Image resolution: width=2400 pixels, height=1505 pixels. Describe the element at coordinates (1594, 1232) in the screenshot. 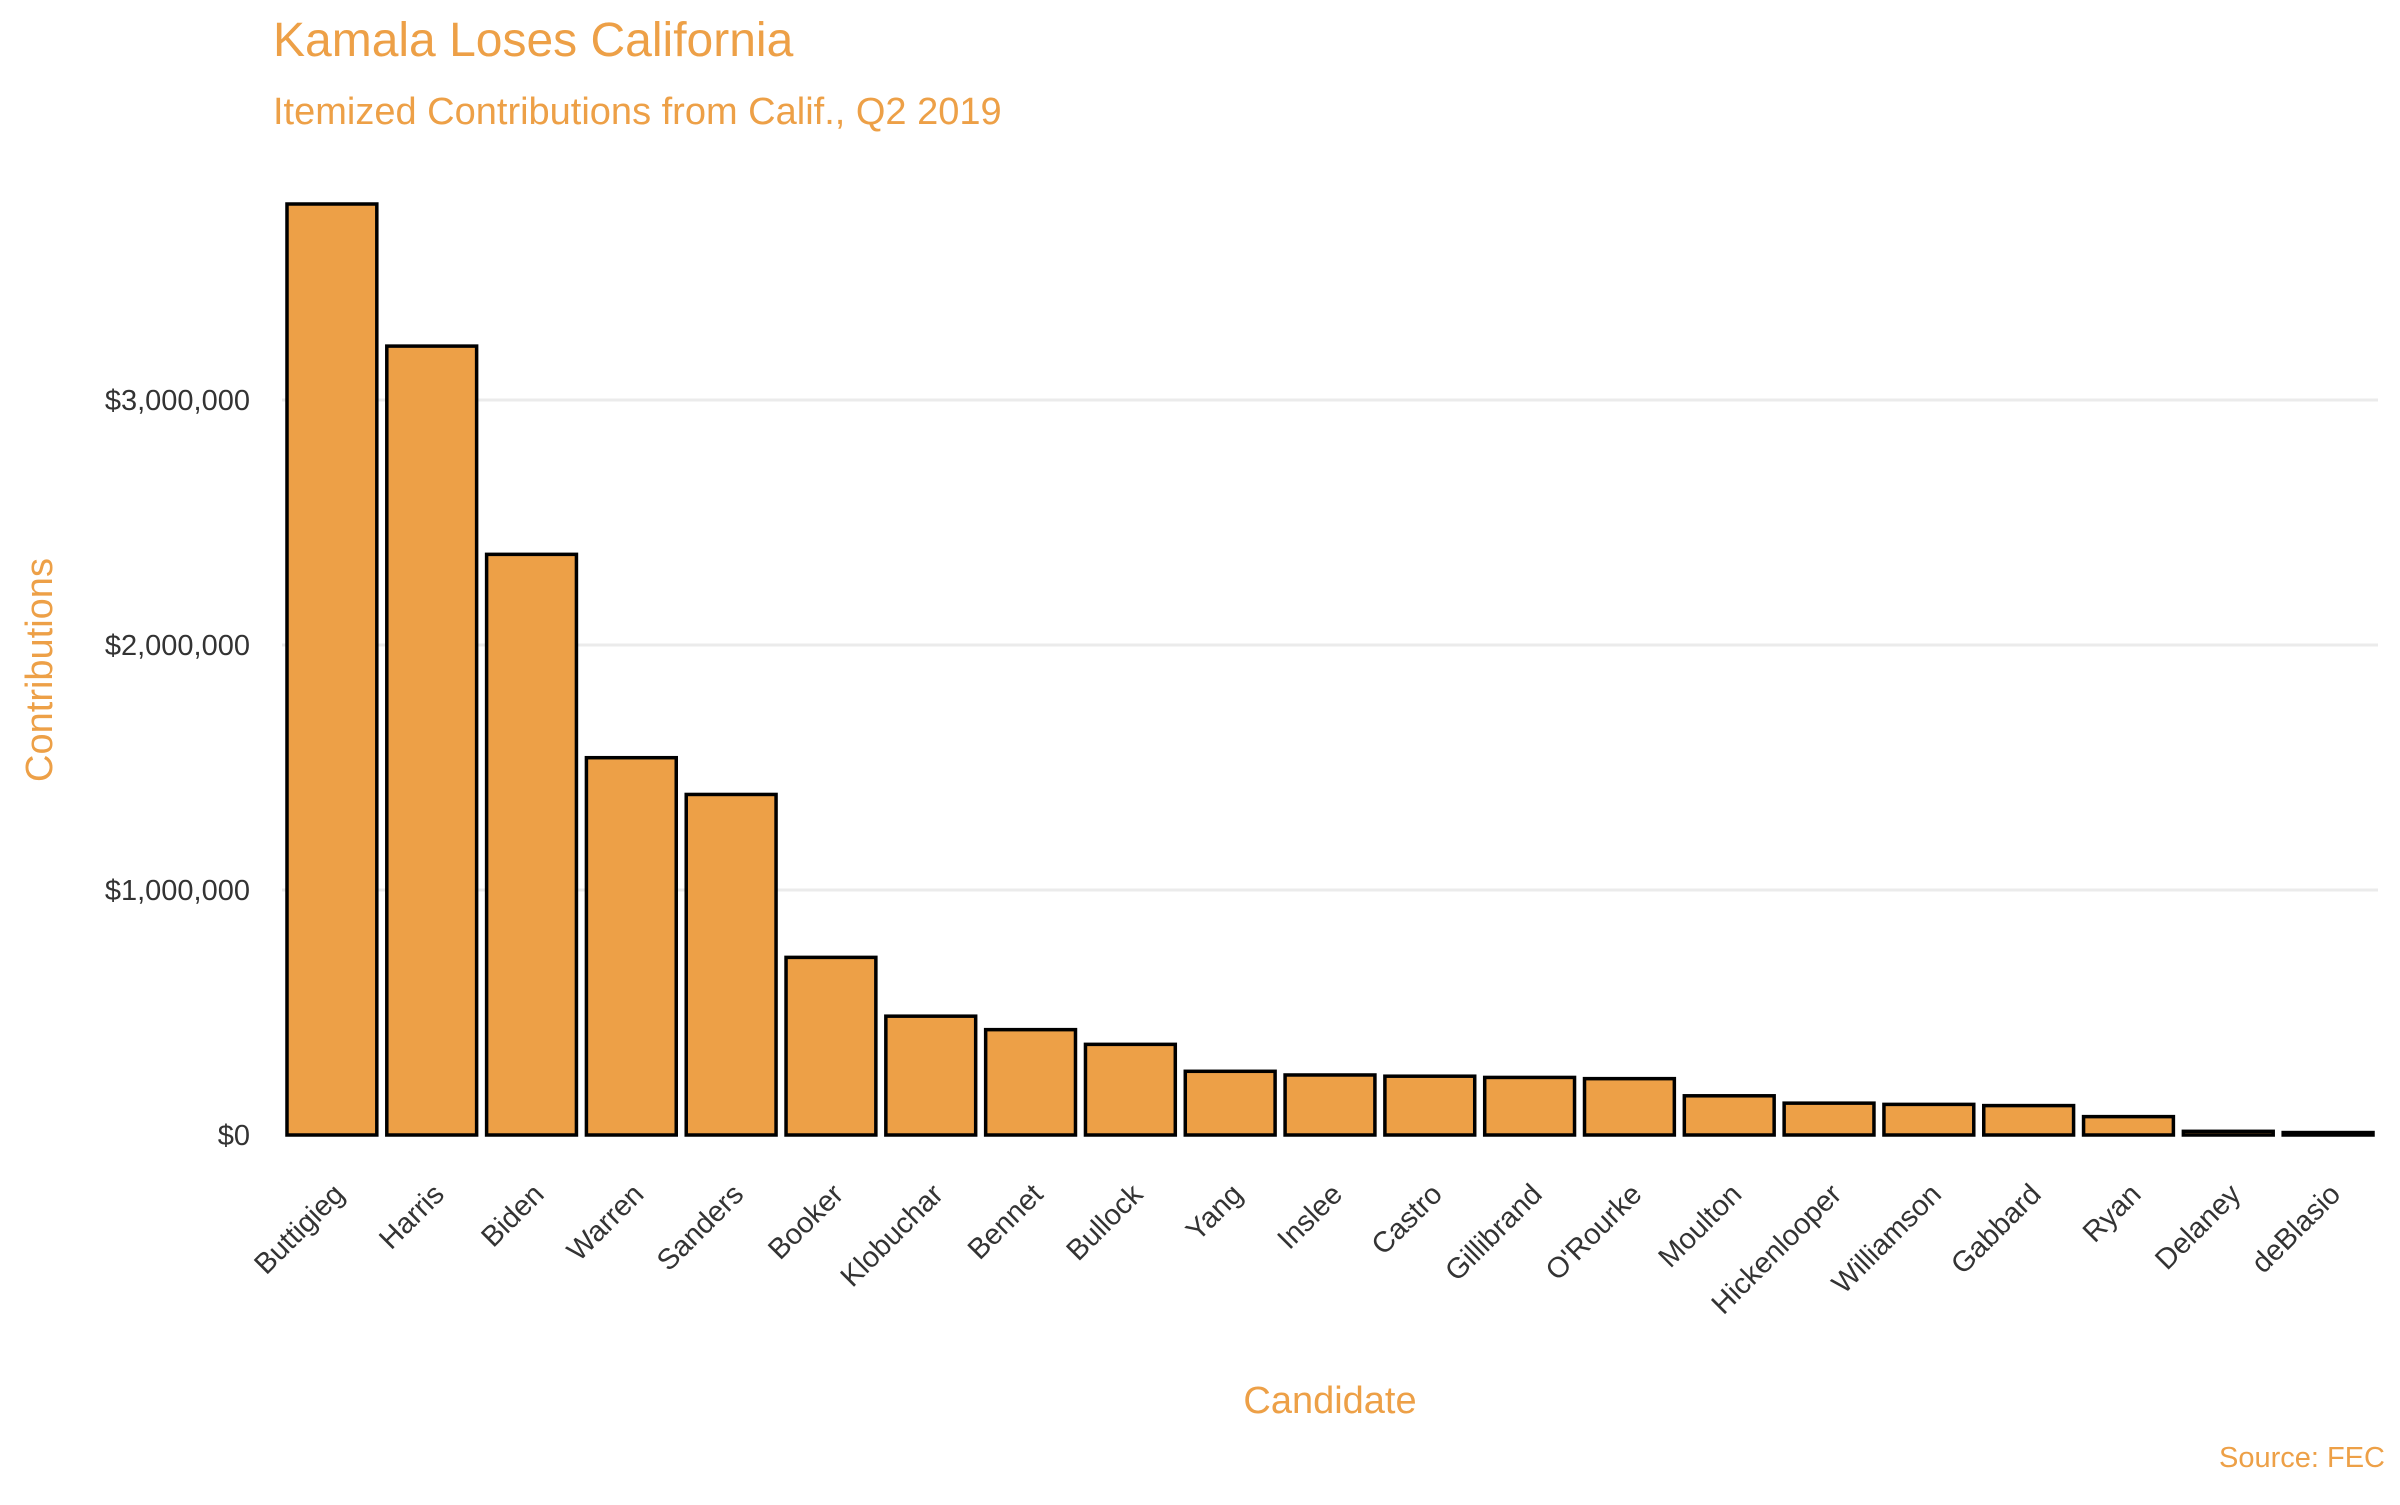

I see `x-tick-label-o-rourke: O'Rourke` at that location.